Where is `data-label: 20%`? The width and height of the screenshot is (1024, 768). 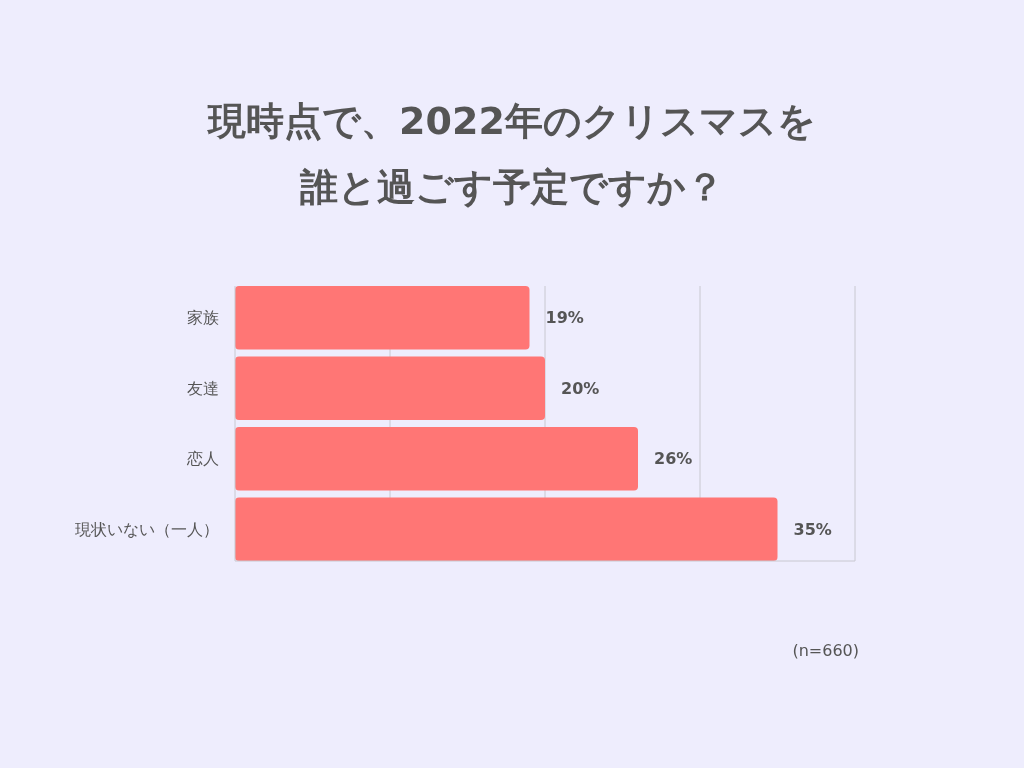
data-label: 20% is located at coordinates (580, 388).